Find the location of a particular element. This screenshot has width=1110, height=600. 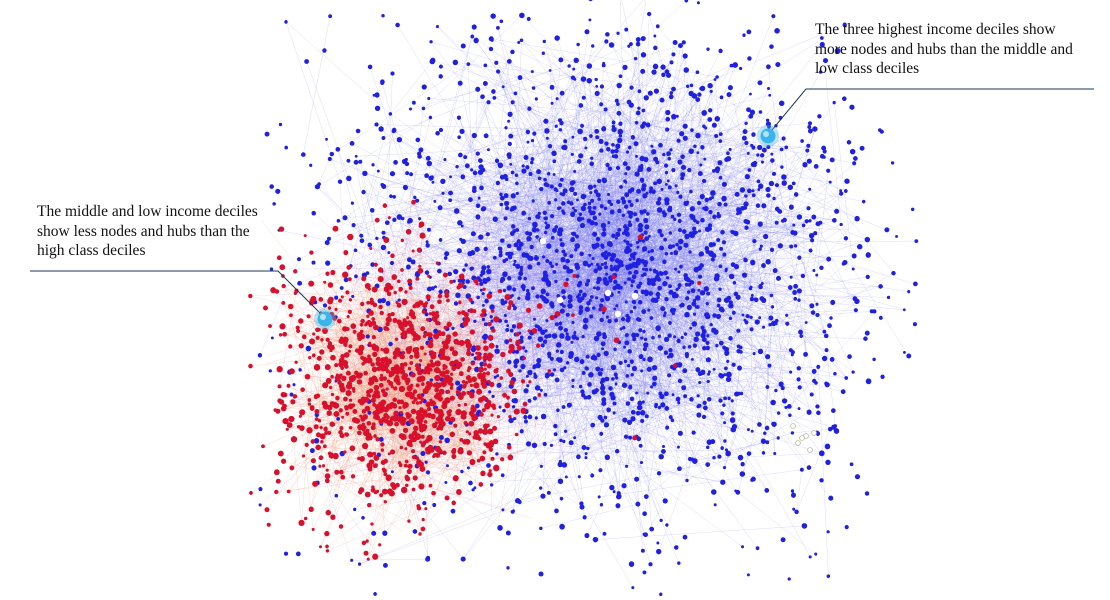

callout-line-left is located at coordinates (178, 294).